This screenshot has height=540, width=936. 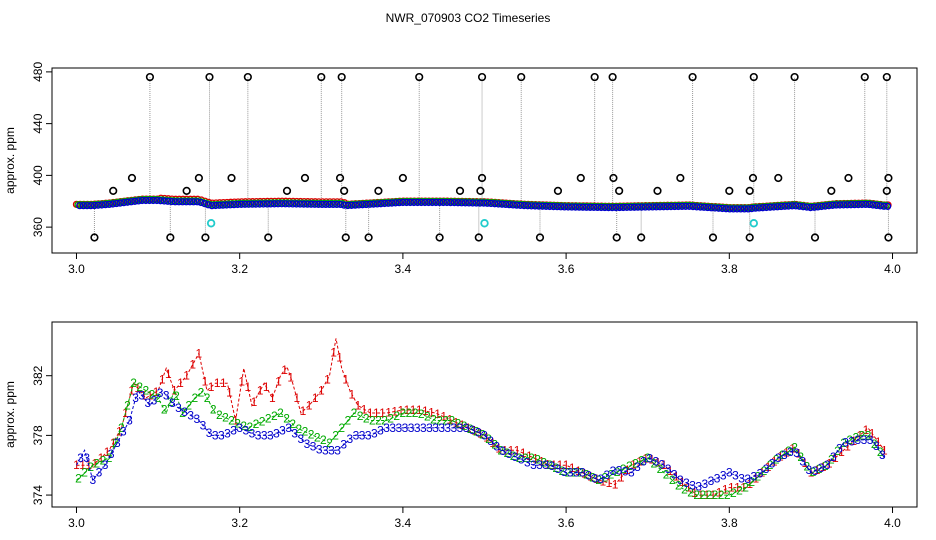 I want to click on top-ytick-label: 360, so click(x=38, y=227).